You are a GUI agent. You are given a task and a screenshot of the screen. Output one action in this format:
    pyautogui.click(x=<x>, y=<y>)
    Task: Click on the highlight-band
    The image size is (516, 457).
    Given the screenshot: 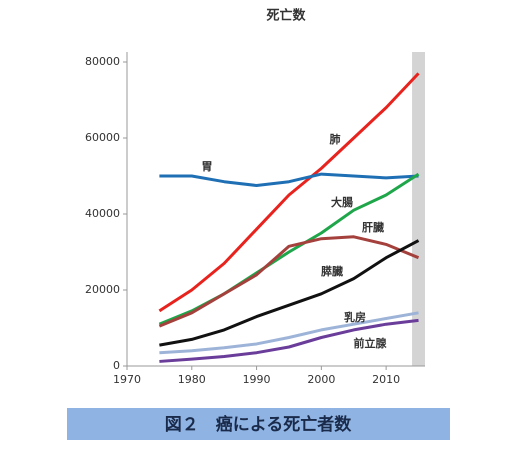 What is the action you would take?
    pyautogui.click(x=418, y=209)
    